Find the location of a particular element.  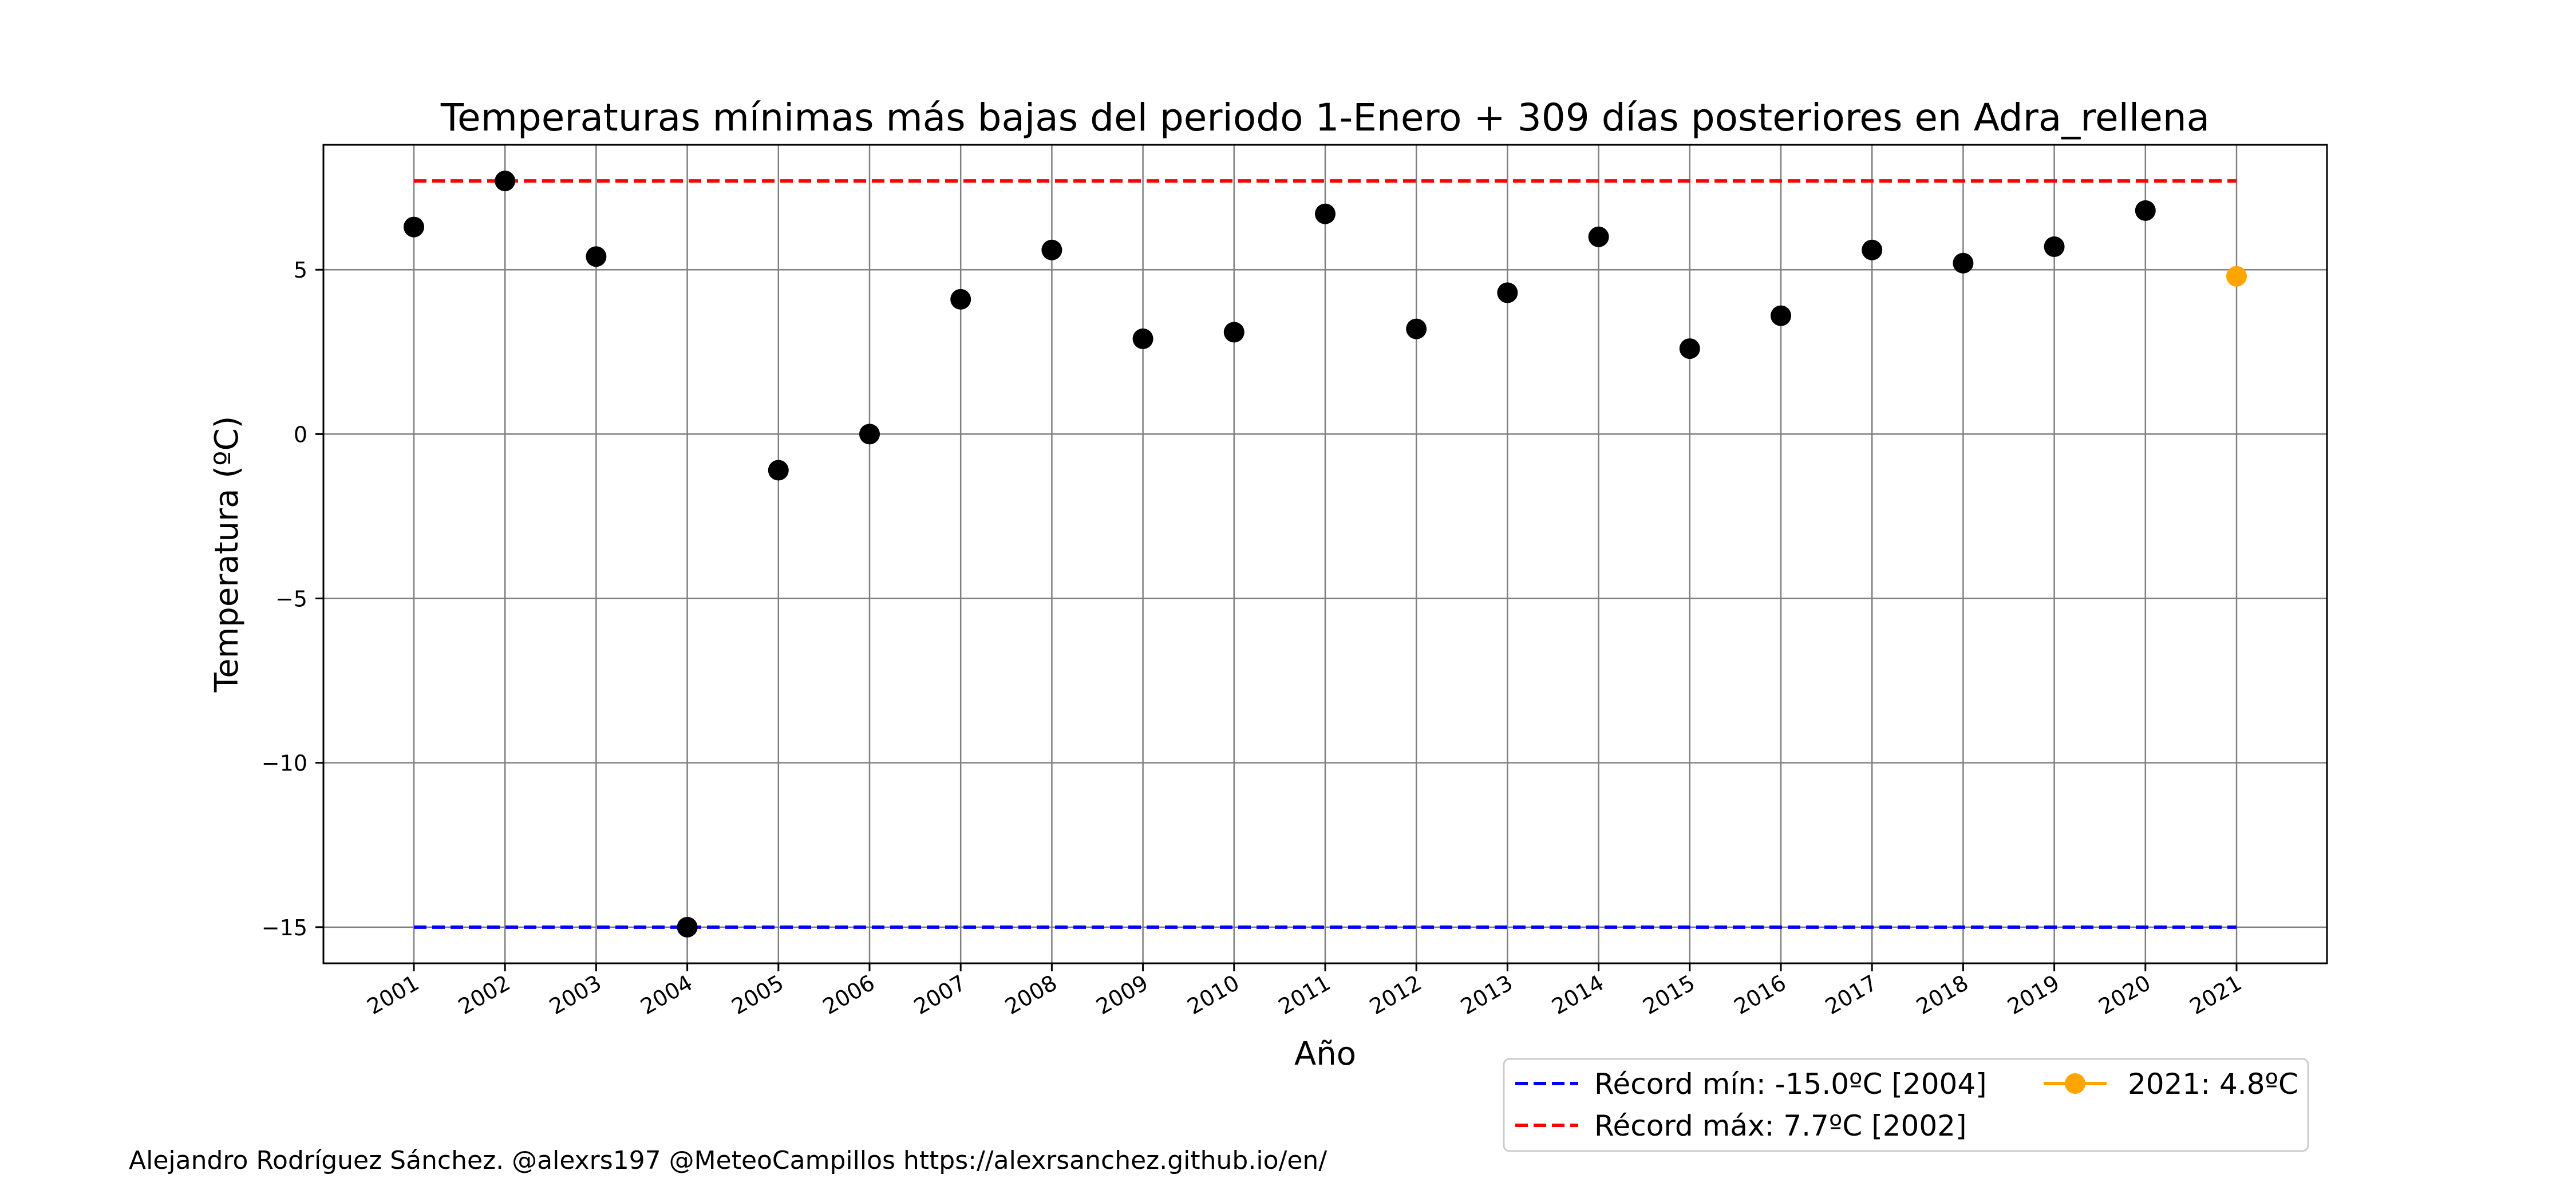

data-point-2004 is located at coordinates (687, 927).